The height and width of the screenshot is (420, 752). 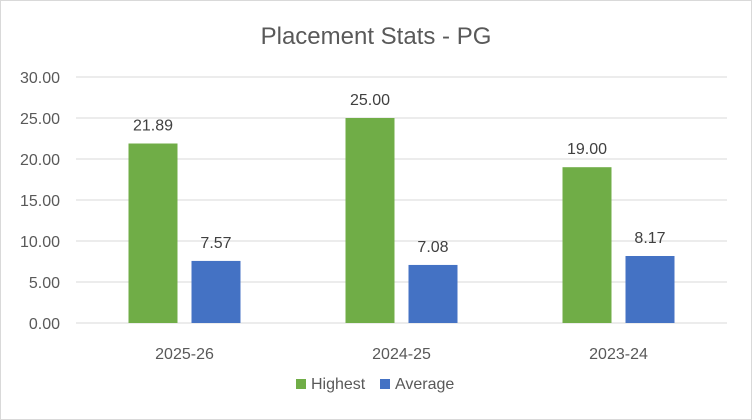 What do you see at coordinates (432, 247) in the screenshot?
I see `data-label: 7.08` at bounding box center [432, 247].